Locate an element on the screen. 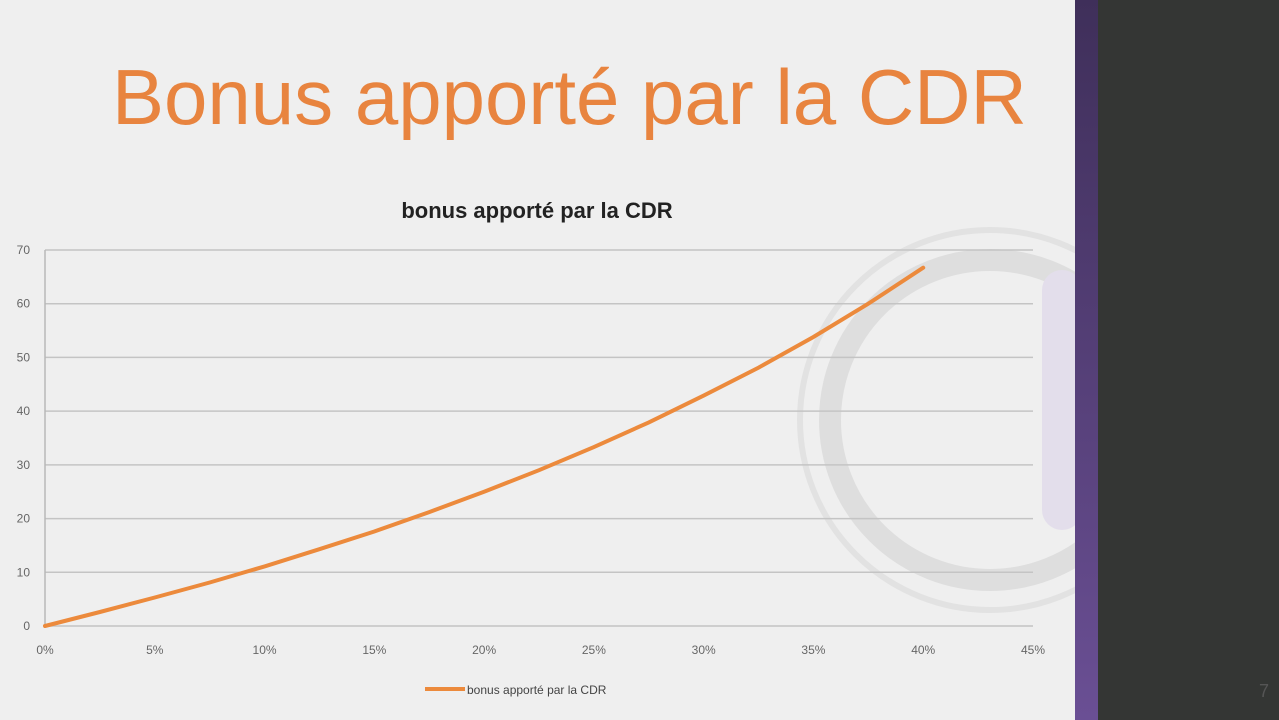 The height and width of the screenshot is (720, 1279). x-tick-label: 15% is located at coordinates (374, 650).